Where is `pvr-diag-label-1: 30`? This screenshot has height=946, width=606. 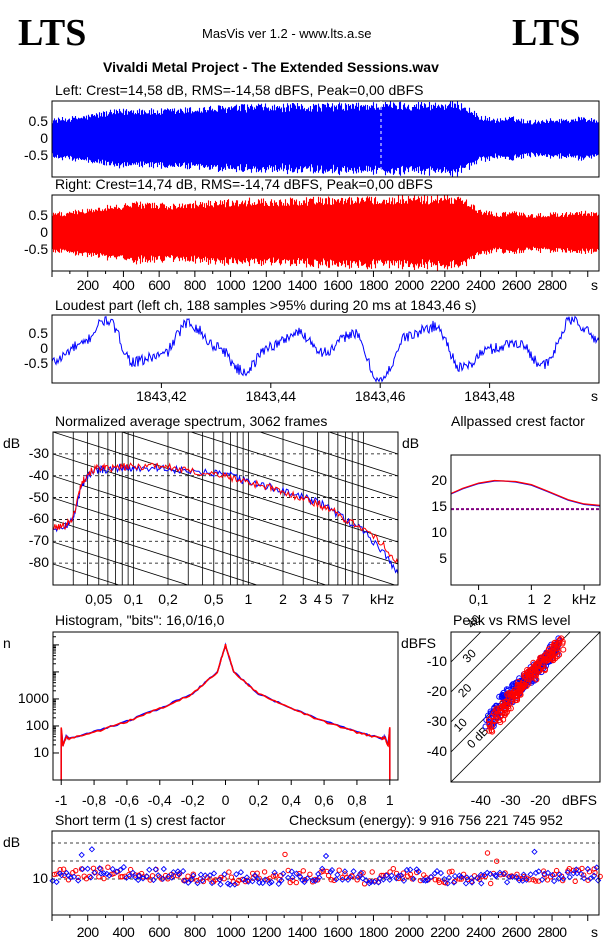
pvr-diag-label-1: 30 is located at coordinates (470, 656).